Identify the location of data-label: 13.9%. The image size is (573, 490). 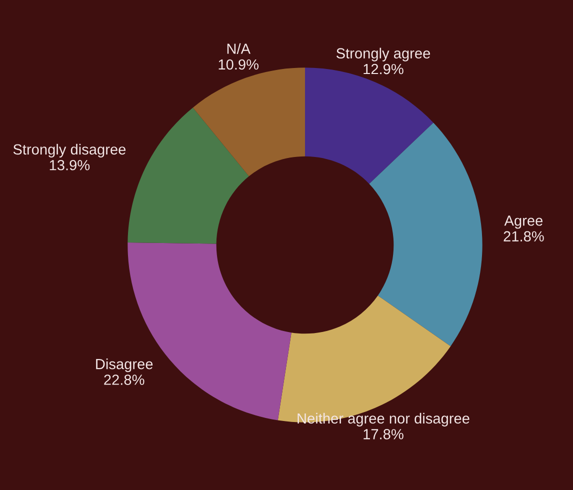
(70, 165).